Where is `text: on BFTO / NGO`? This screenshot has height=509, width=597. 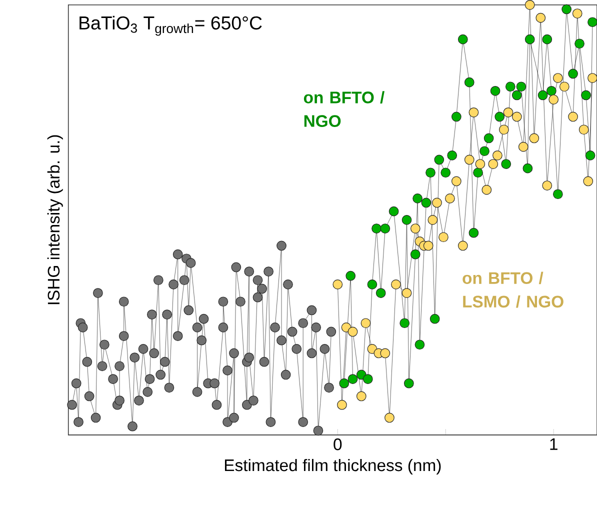 text: on BFTO / NGO is located at coordinates (344, 109).